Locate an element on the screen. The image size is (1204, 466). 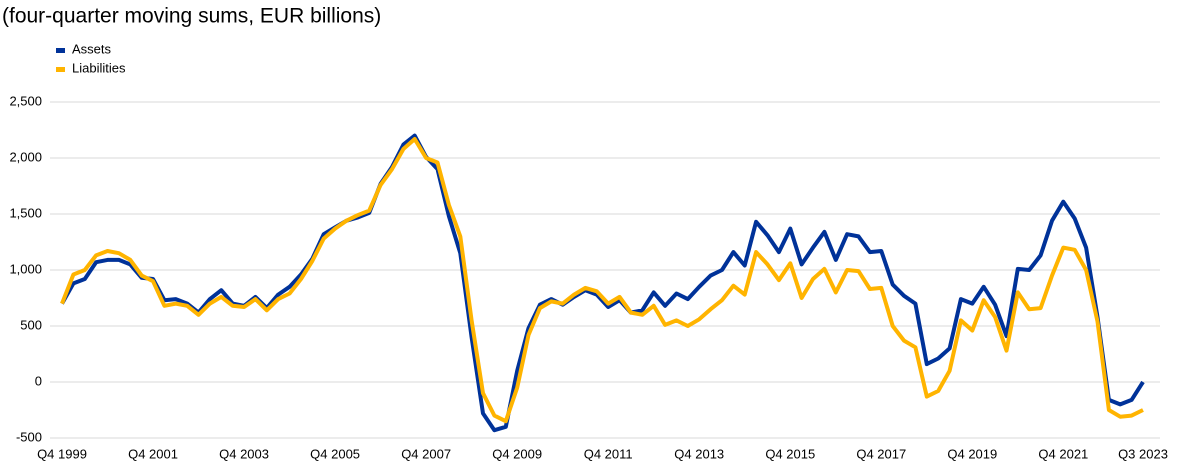
x-tick-label: Q4 2015 is located at coordinates (790, 453).